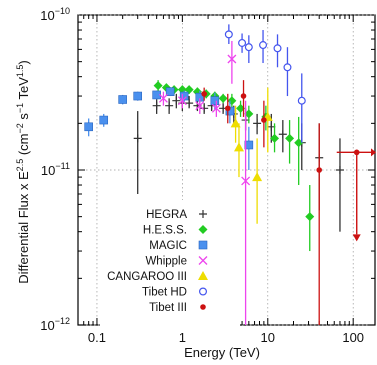  I want to click on x-tick-label: 1, so click(182, 337).